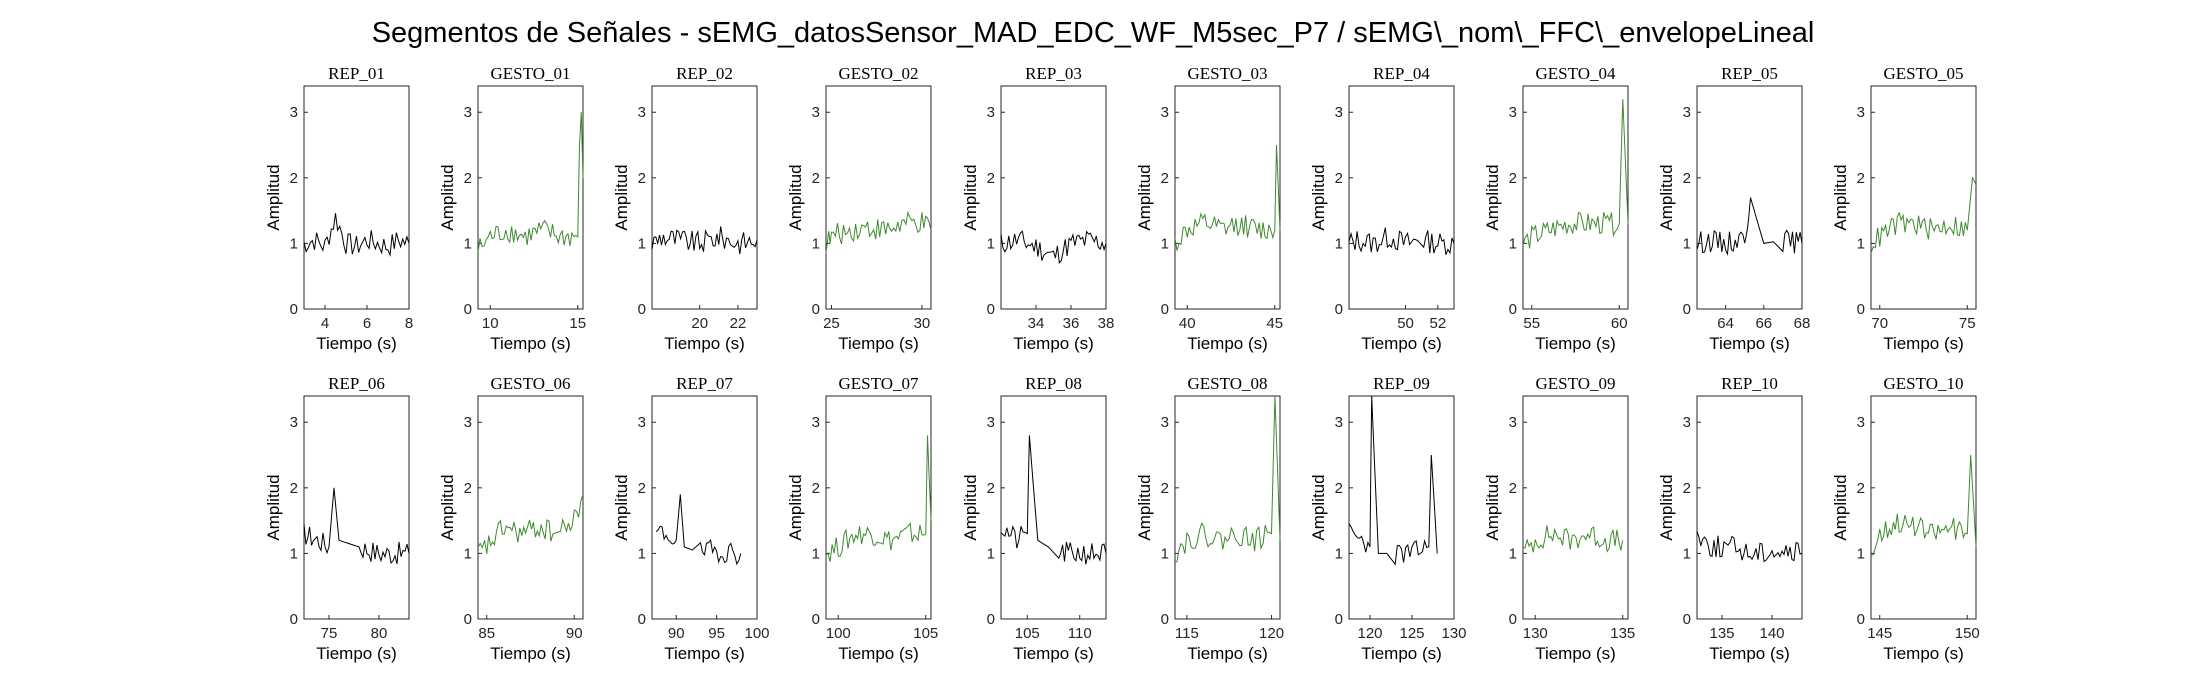  I want to click on subplot-title: GESTO_02, so click(879, 73).